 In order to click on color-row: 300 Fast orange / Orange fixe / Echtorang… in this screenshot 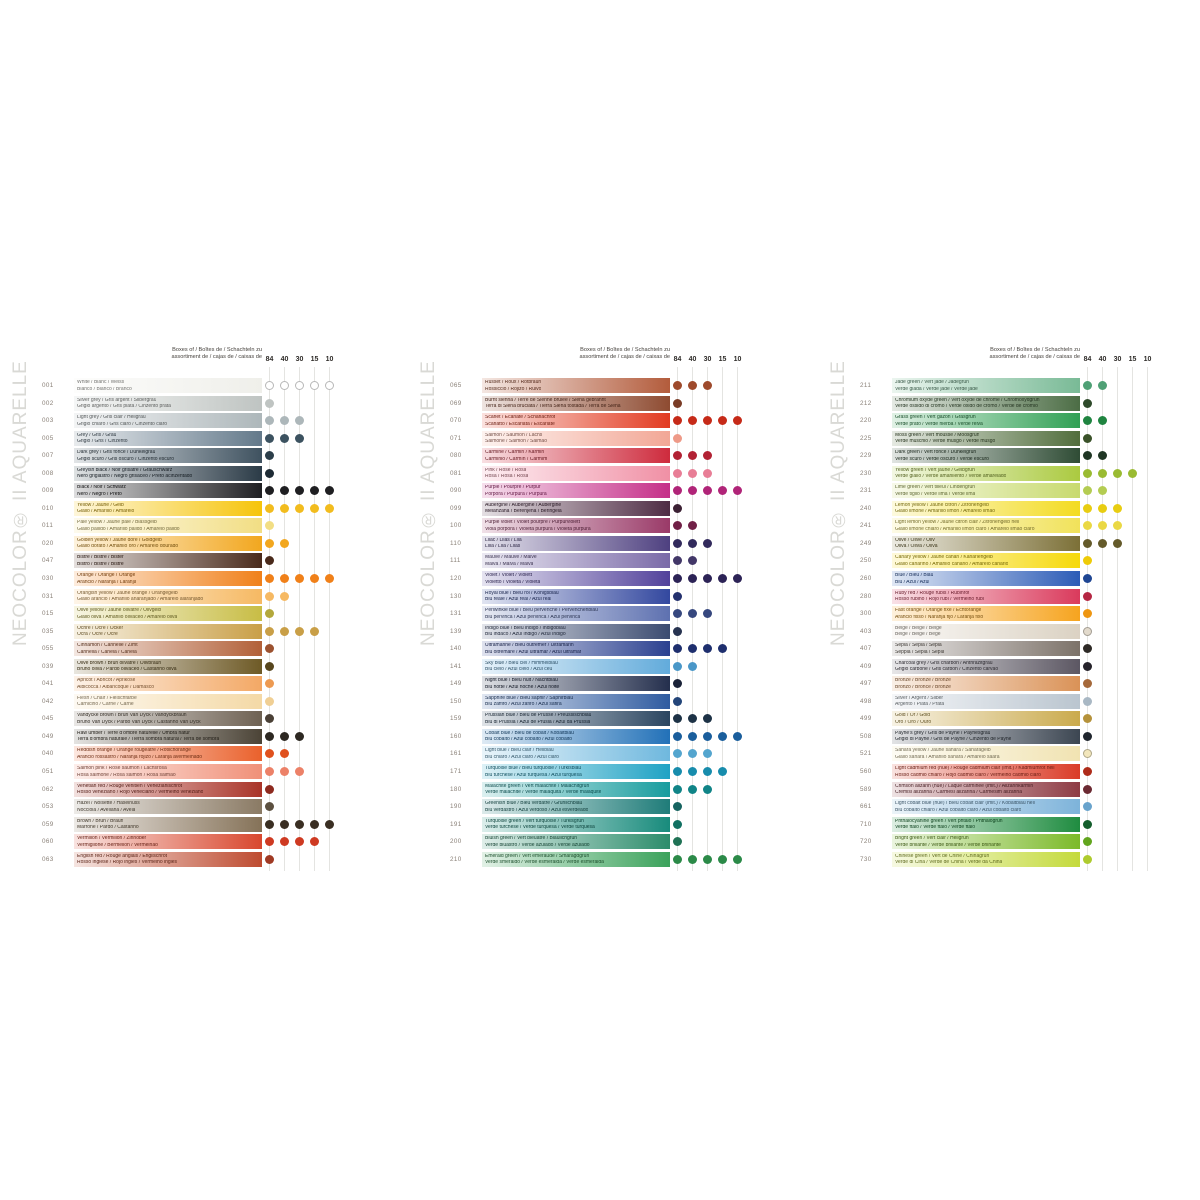, I will do `click(1014, 615)`.